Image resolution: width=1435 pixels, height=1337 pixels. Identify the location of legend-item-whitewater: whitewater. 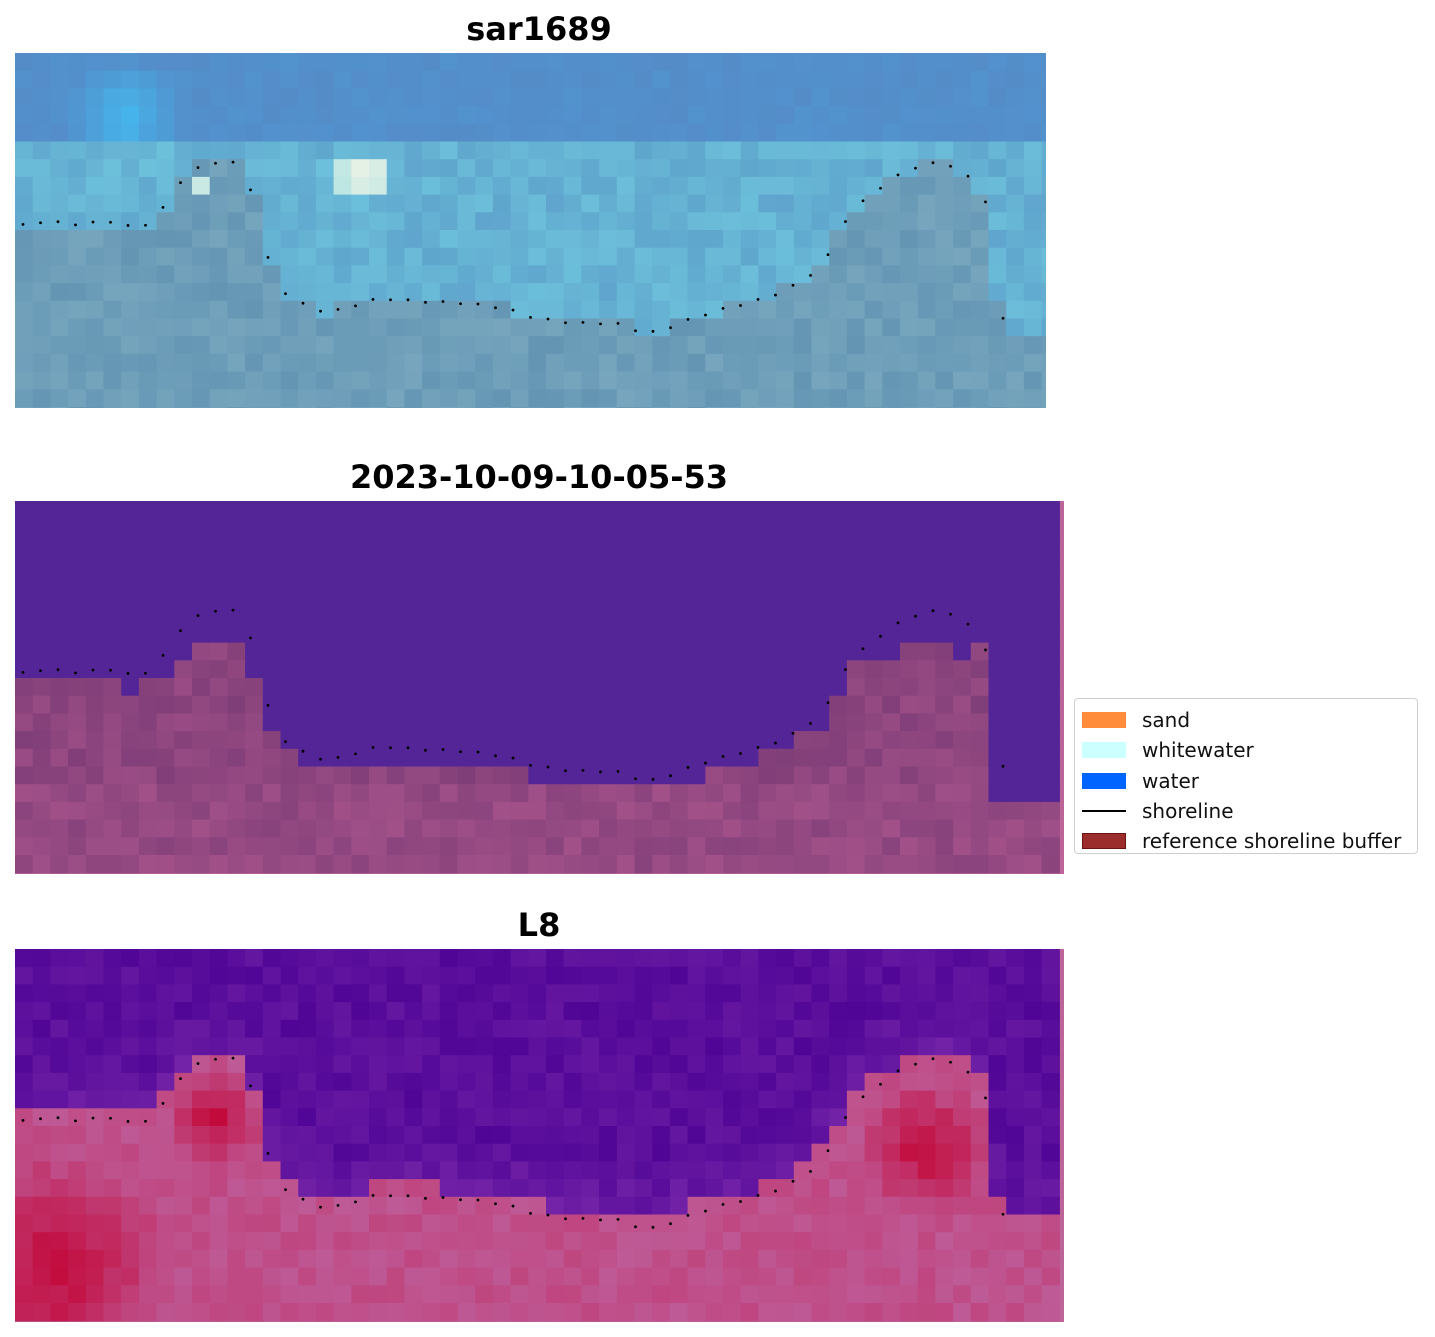
(1246, 750).